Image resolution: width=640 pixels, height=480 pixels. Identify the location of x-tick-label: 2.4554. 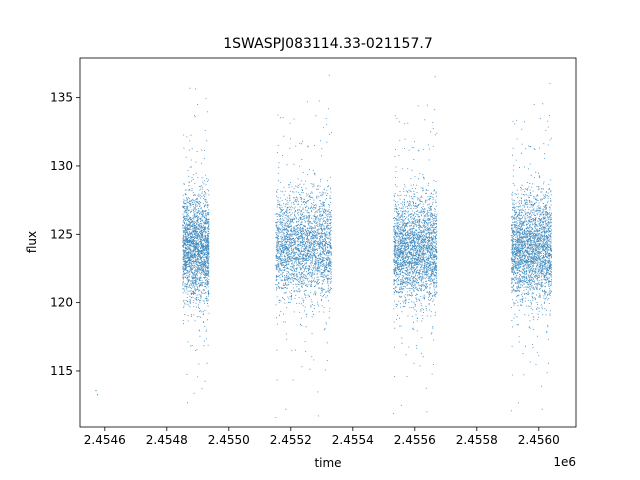
(353, 440).